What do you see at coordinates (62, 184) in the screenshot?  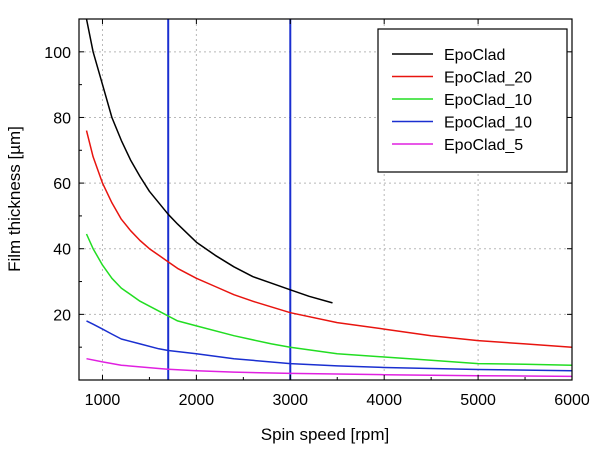 I see `y-tick-label: 60` at bounding box center [62, 184].